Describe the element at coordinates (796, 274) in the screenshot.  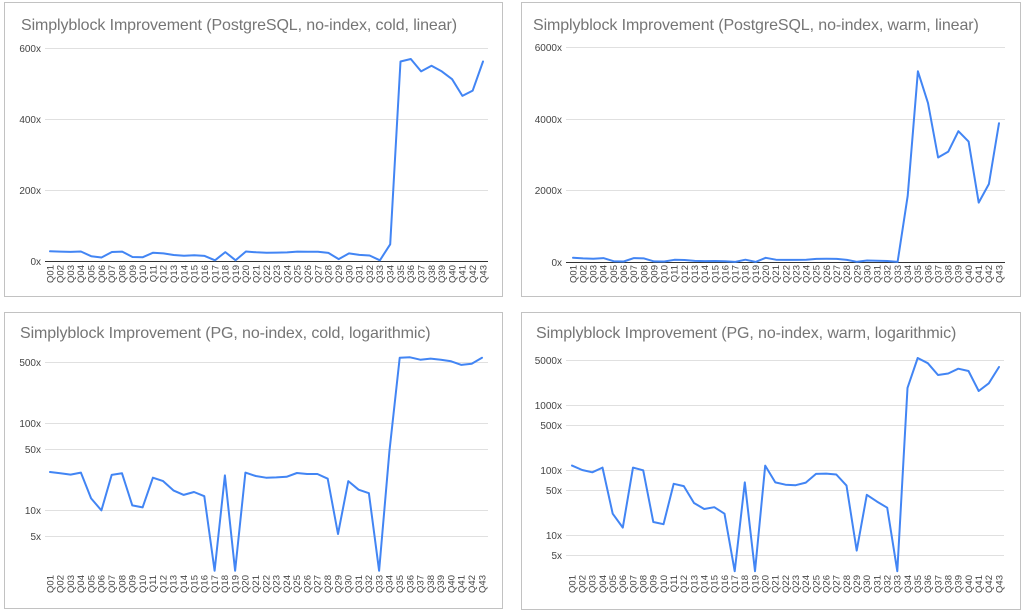
I see `x-tick-label: Q23` at that location.